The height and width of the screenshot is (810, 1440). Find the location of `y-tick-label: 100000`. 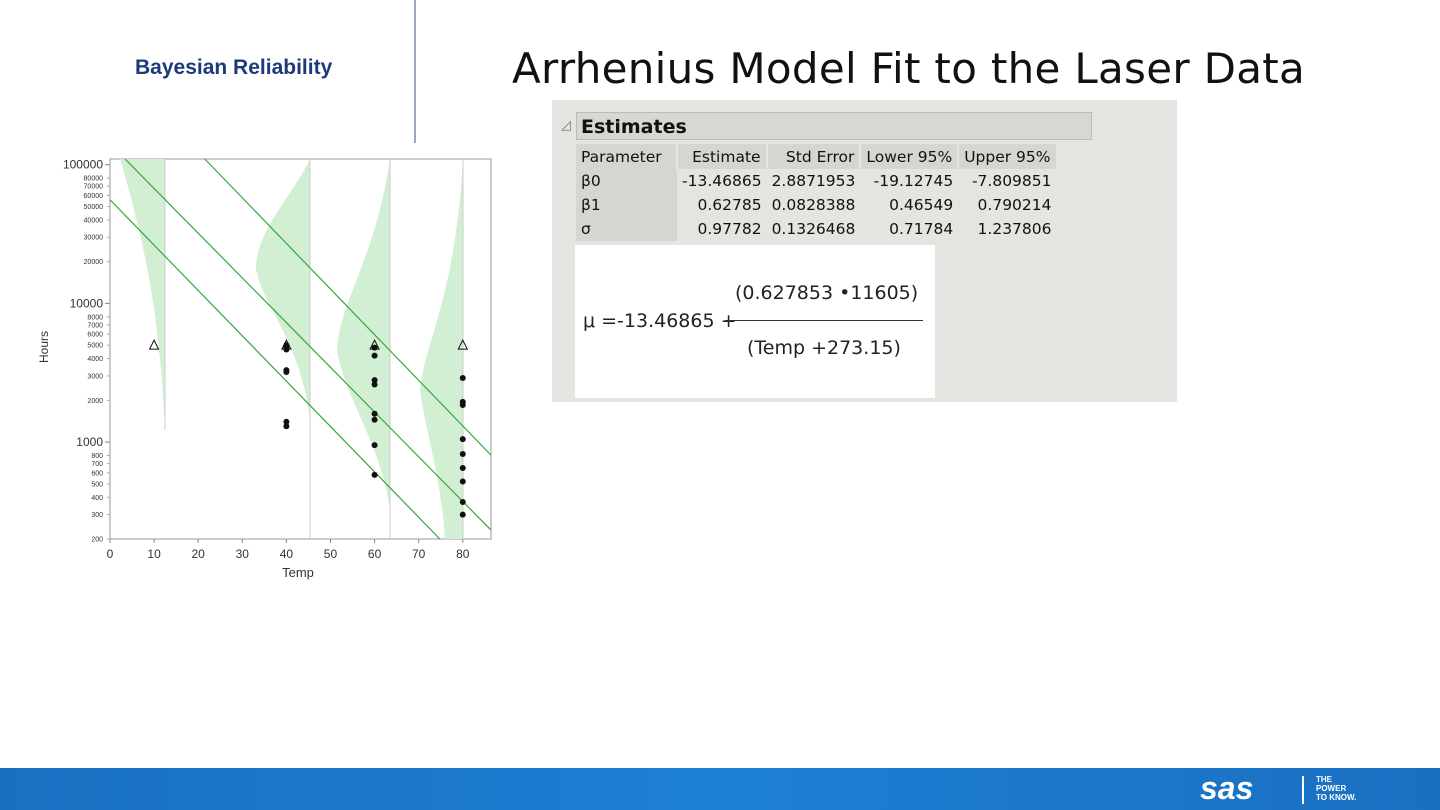

y-tick-label: 100000 is located at coordinates (83, 165).